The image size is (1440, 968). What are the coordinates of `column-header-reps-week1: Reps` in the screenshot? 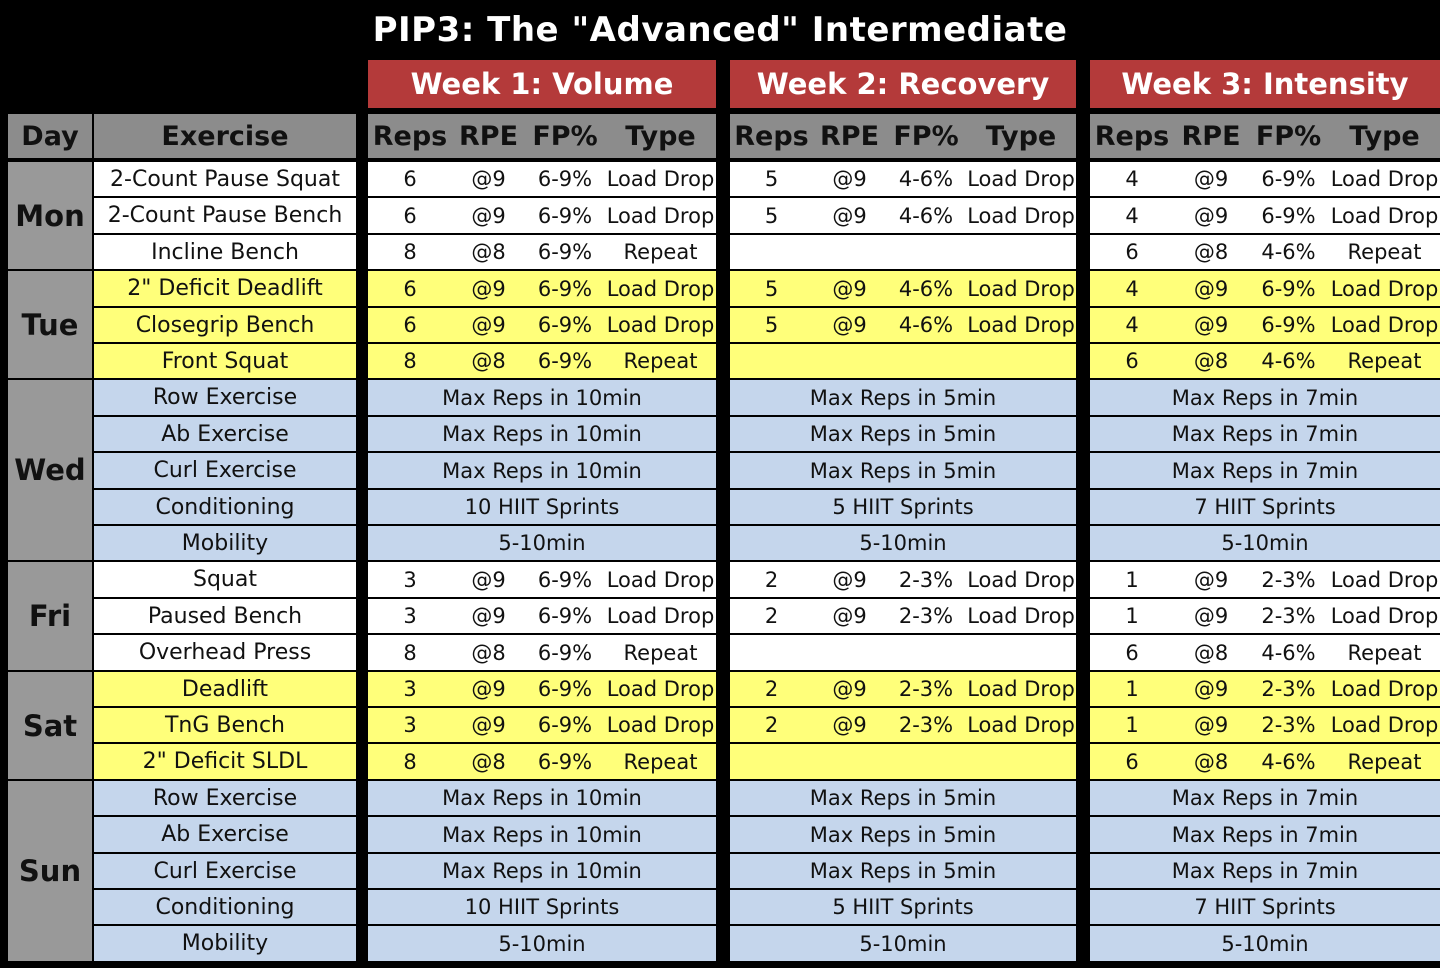 It's located at (410, 136).